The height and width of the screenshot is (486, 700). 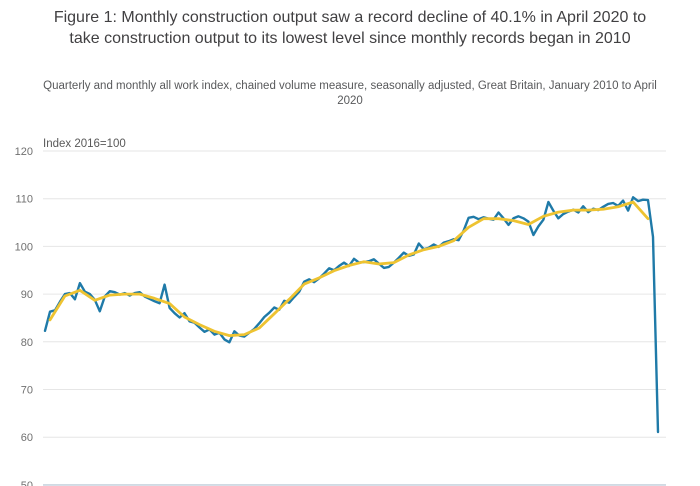 What do you see at coordinates (27, 295) in the screenshot?
I see `y-tick-label-90: 90` at bounding box center [27, 295].